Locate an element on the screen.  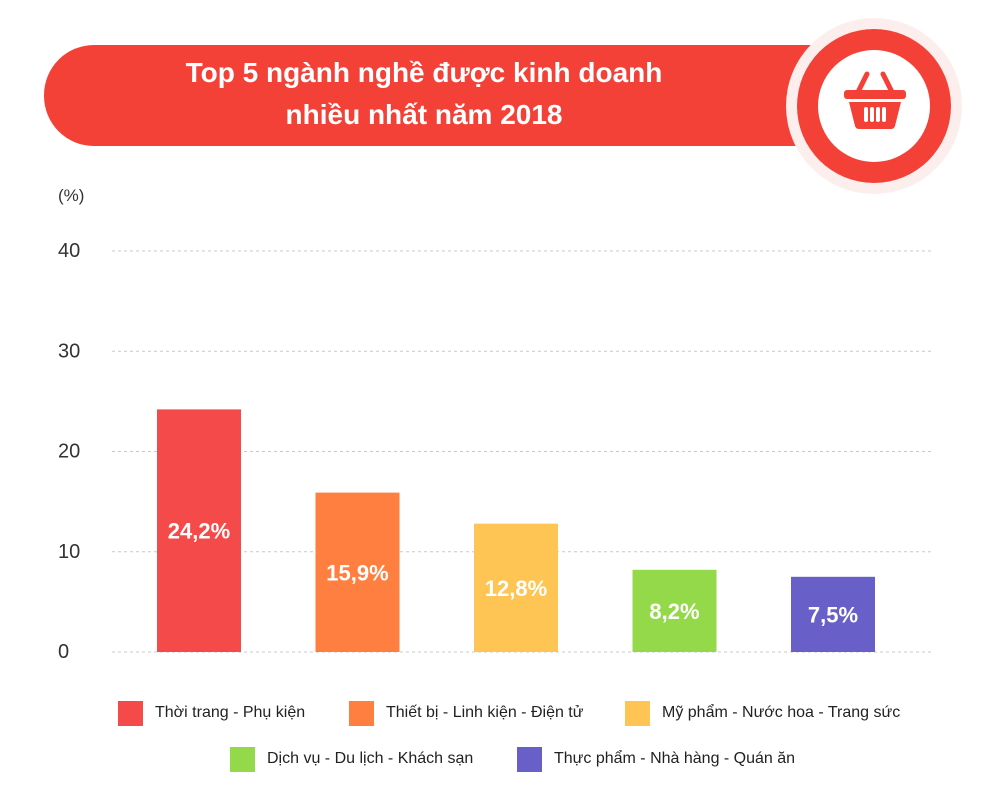
bar-value-label: 7,5% is located at coordinates (833, 614).